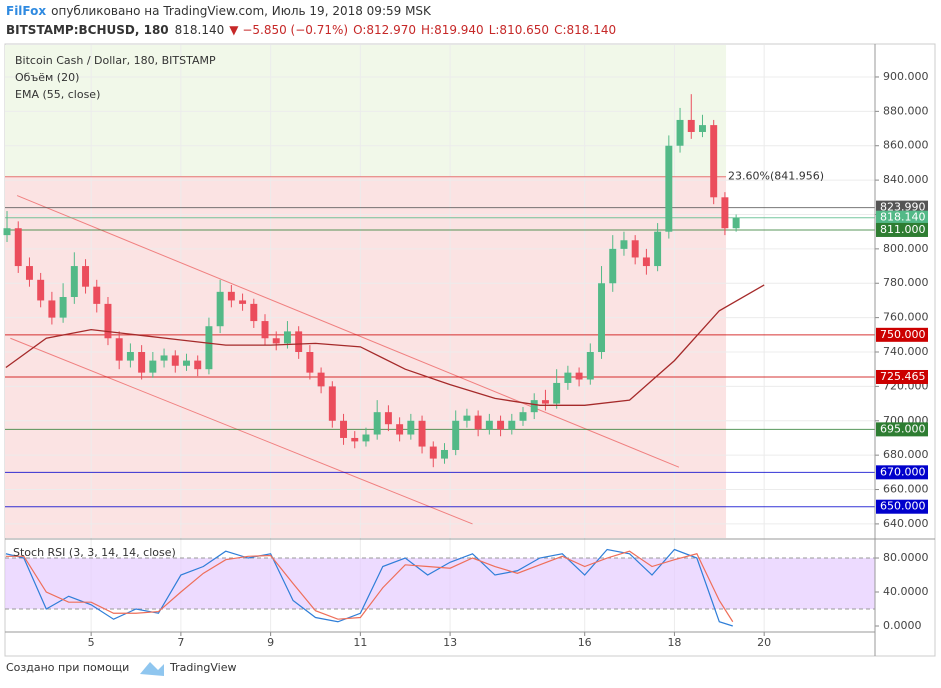 The image size is (941, 688). Describe the element at coordinates (906, 454) in the screenshot. I see `y-tick-label: 680.000` at that location.